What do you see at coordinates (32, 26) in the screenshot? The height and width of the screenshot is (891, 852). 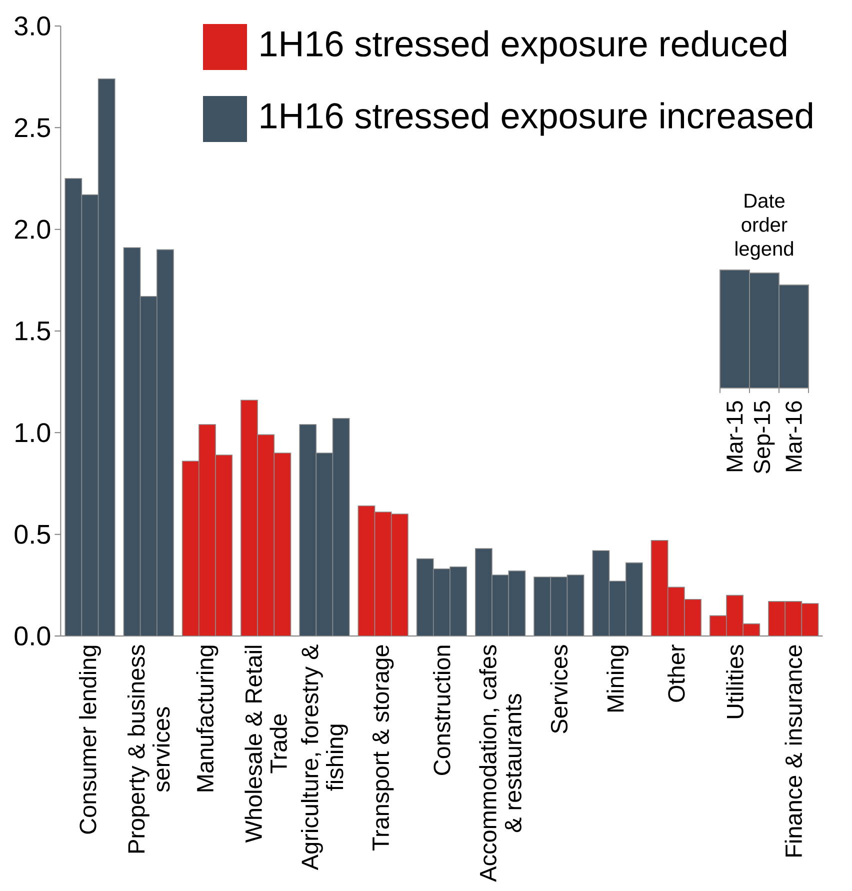 I see `y-tick-label: 3.0` at bounding box center [32, 26].